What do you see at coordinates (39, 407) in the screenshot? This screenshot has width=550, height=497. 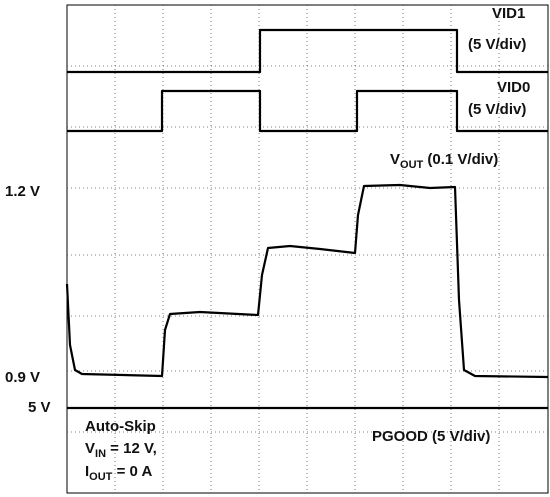 I see `y-level-label: 5 V` at bounding box center [39, 407].